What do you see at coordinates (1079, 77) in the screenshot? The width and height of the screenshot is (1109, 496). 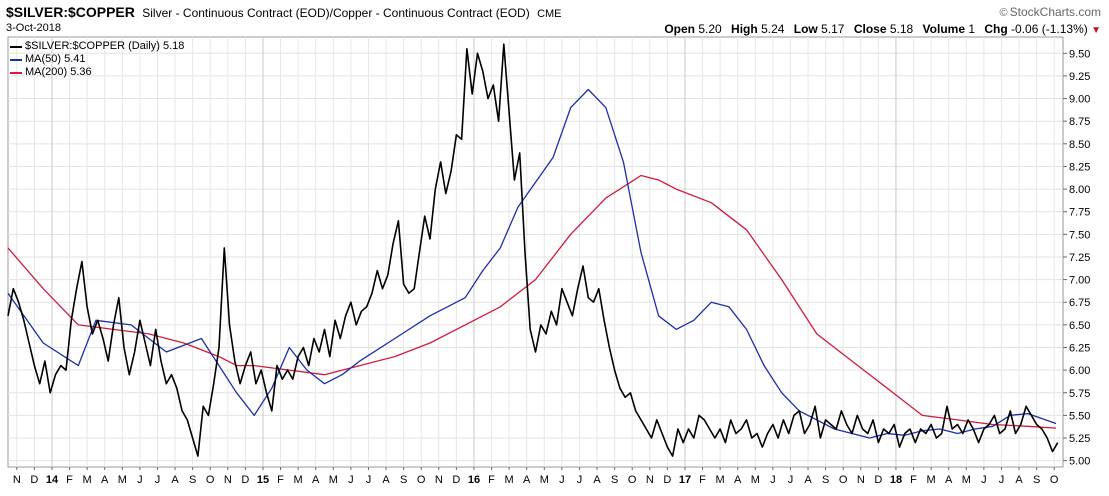 I see `y-tick-label: 9.25` at bounding box center [1079, 77].